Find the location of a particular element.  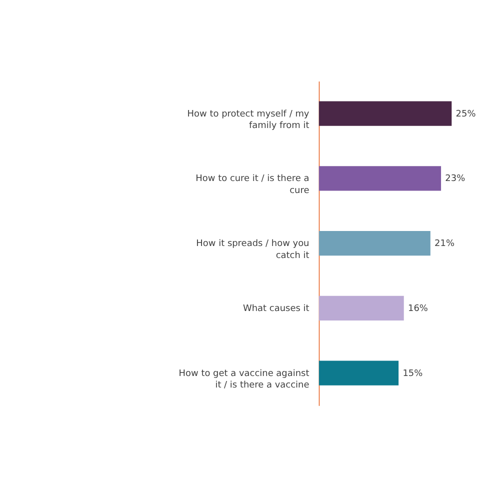

y-tick-label: How to cure it / is there a cure is located at coordinates (253, 185).